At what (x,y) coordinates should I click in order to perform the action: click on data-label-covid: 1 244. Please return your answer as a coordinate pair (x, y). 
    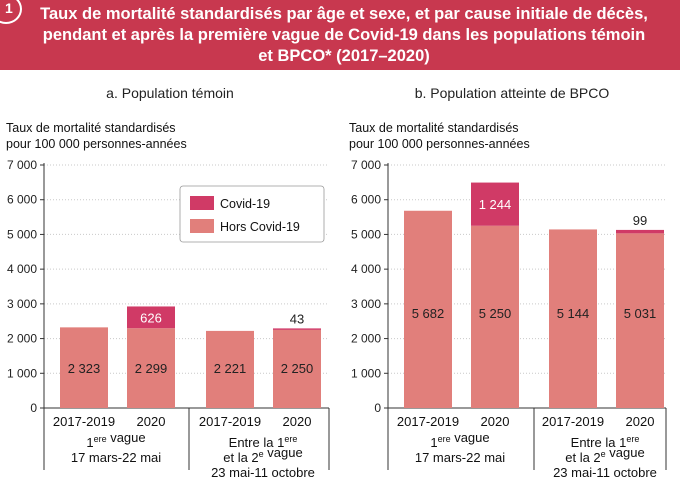
    Looking at the image, I should click on (495, 204).